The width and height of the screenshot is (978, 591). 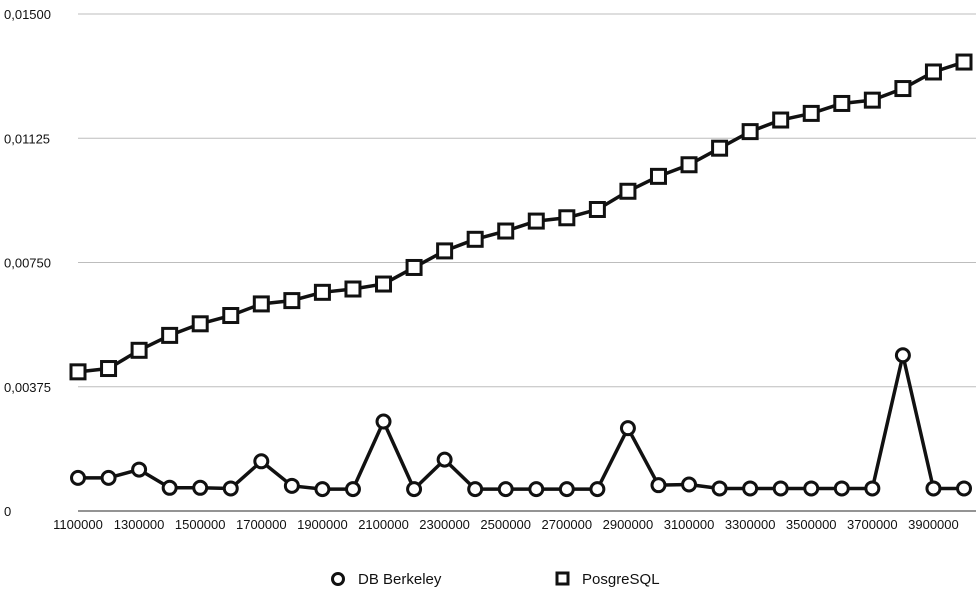 What do you see at coordinates (27, 387) in the screenshot?
I see `y-tick-label: 0,00375` at bounding box center [27, 387].